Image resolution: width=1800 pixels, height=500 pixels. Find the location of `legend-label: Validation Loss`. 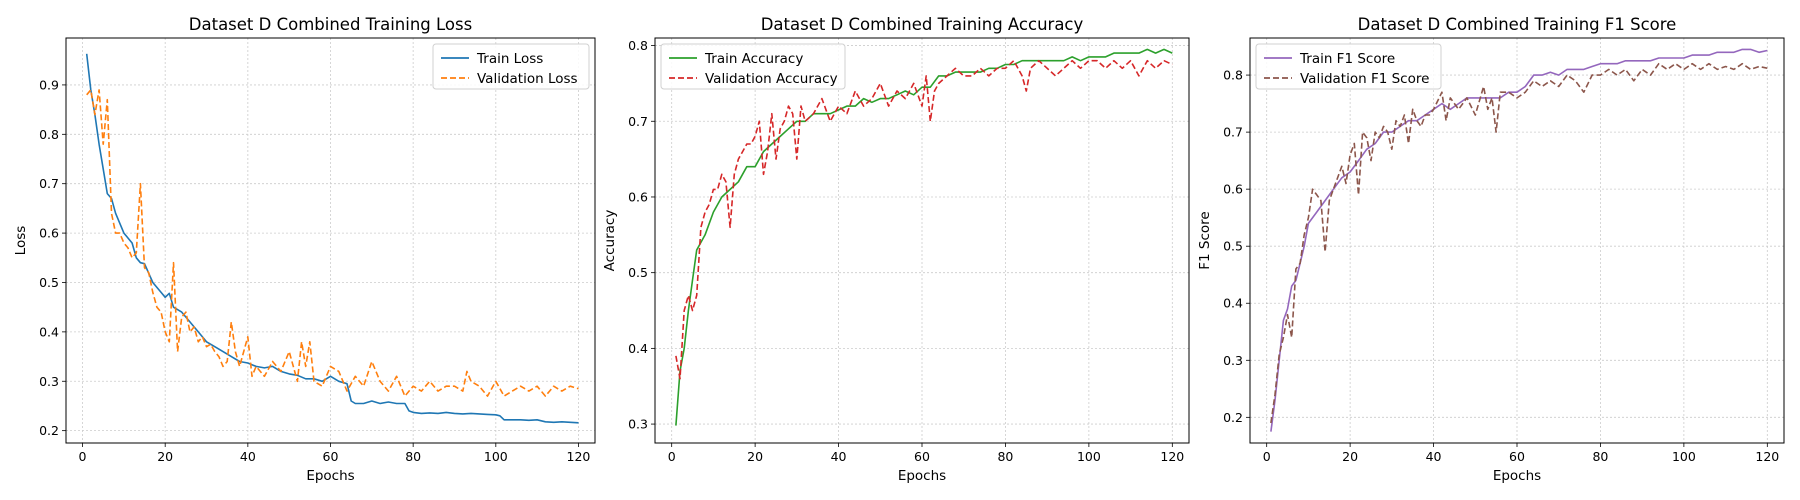

legend-label: Validation Loss is located at coordinates (527, 79).